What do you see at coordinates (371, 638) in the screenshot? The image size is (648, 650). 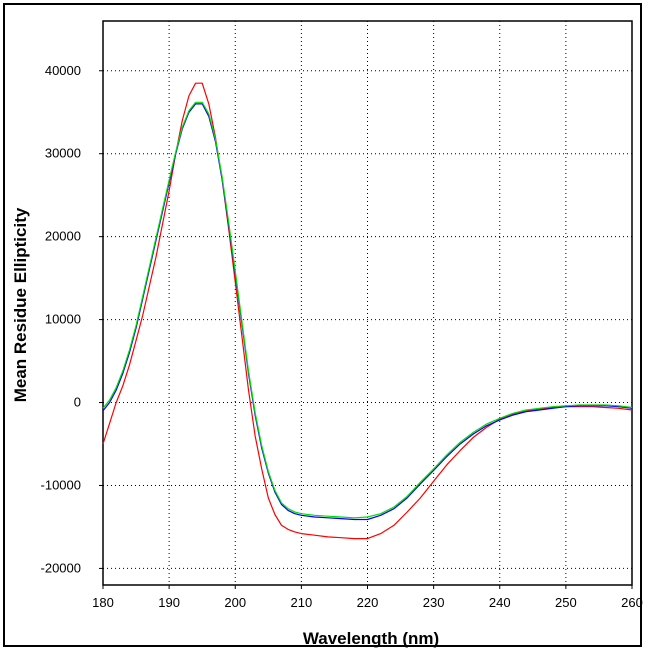 I see `x-axis-title: Wavelength (nm)` at bounding box center [371, 638].